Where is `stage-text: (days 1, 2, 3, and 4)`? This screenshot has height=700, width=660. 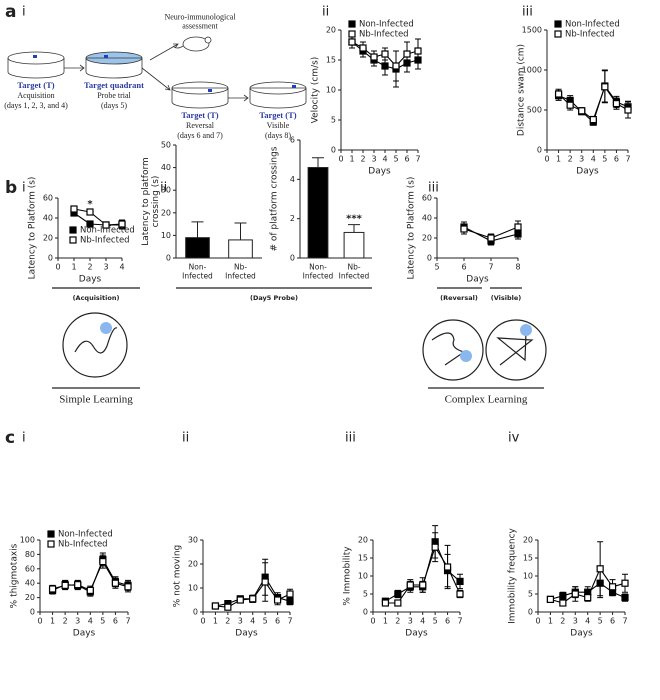
stage-text: (days 1, 2, 3, and 4) is located at coordinates (36, 105).